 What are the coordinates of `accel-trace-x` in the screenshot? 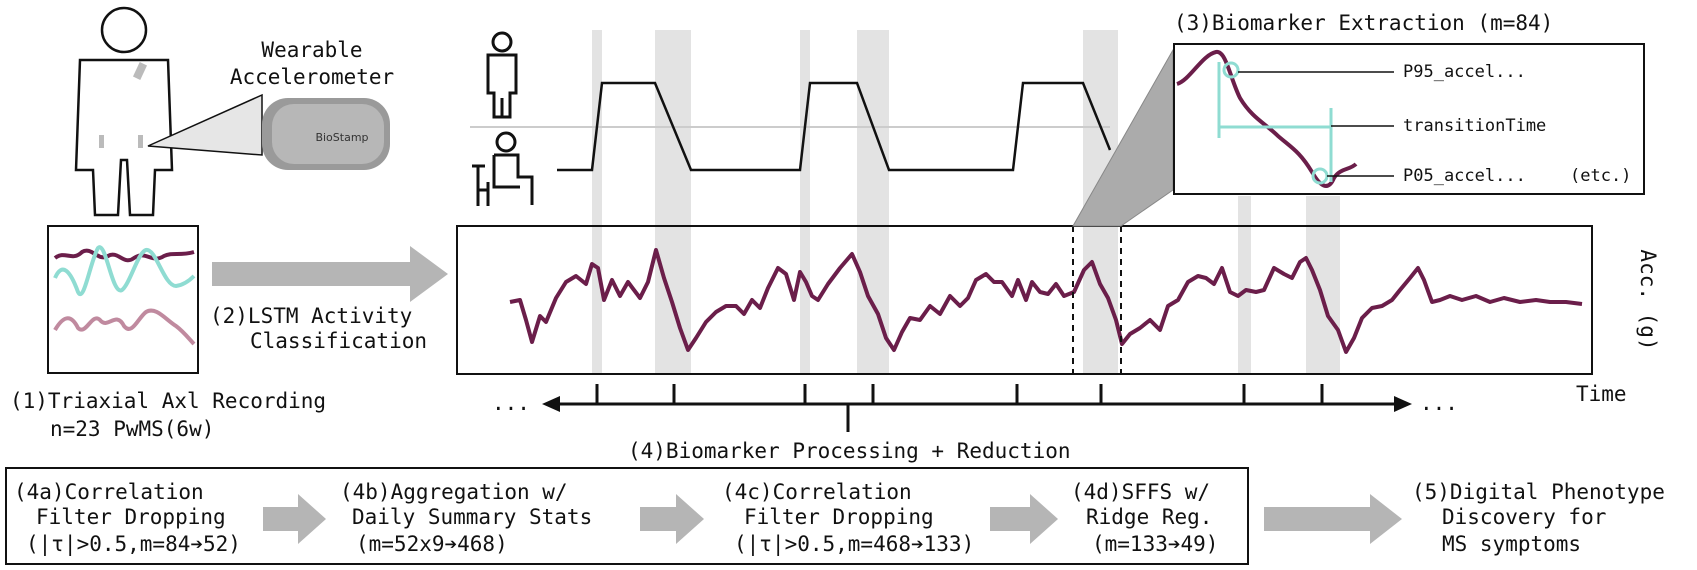 It's located at (124, 255).